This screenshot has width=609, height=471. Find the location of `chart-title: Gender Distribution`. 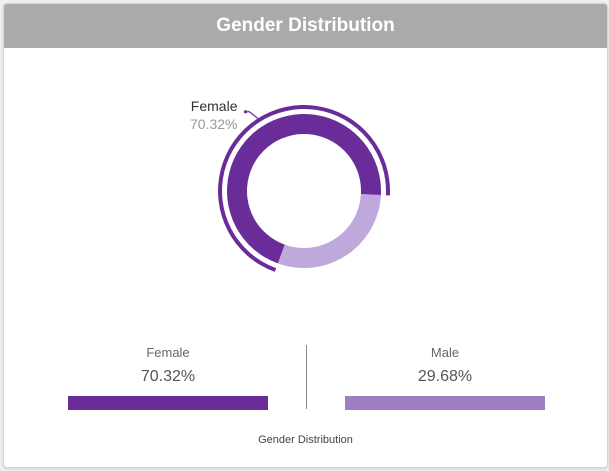

chart-title: Gender Distribution is located at coordinates (305, 25).